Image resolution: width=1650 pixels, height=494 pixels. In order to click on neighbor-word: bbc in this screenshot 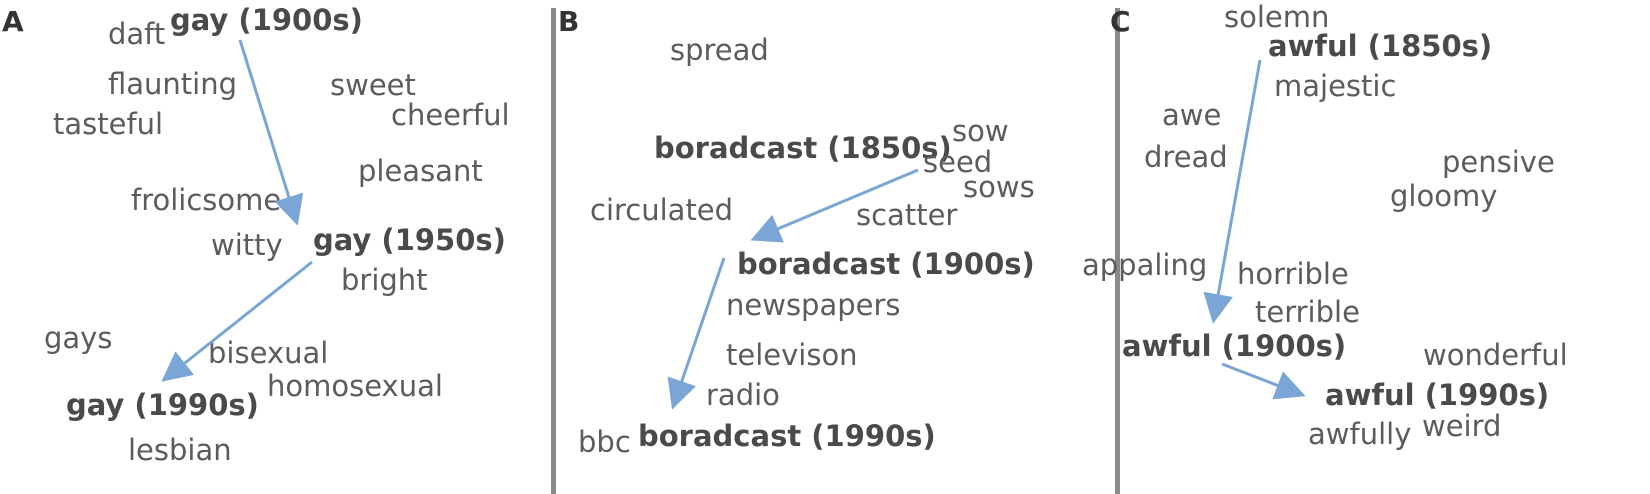, I will do `click(604, 442)`.